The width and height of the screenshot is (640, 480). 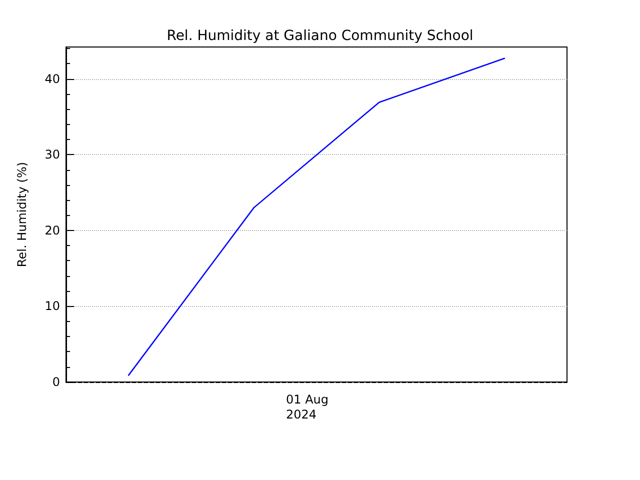 I want to click on y-tick-label: 10, so click(x=52, y=306).